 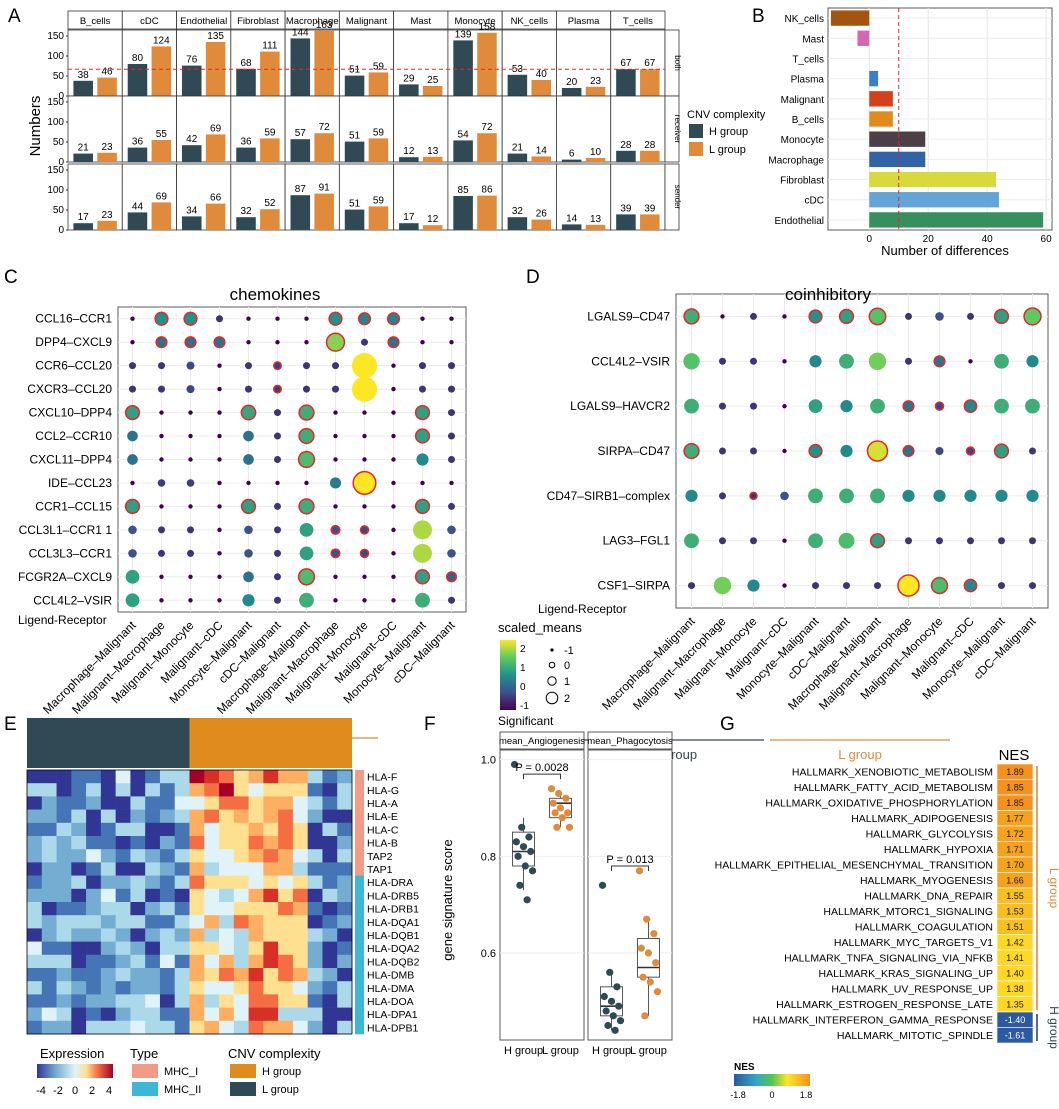 I want to click on panel-d-y-label: Ligend-Receptor, so click(x=582, y=609).